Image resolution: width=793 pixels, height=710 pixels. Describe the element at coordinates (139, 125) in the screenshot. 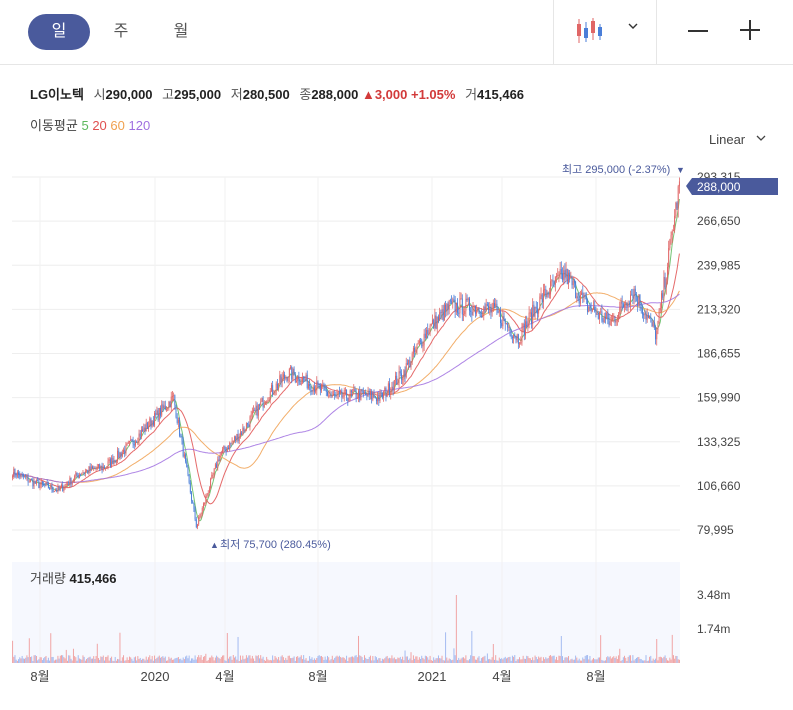

I see `ma-120: 120` at that location.